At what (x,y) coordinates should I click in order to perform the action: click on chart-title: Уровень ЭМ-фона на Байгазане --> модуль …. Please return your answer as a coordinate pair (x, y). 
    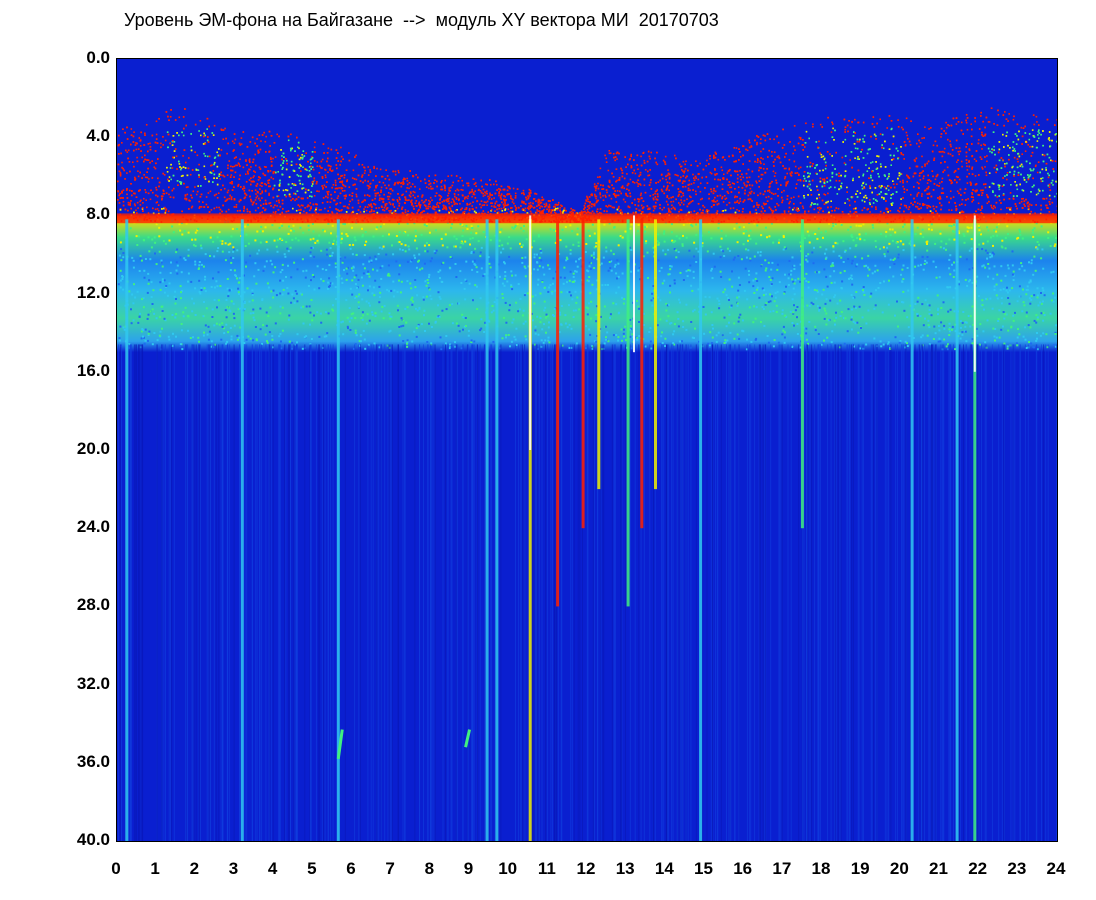
    Looking at the image, I should click on (421, 20).